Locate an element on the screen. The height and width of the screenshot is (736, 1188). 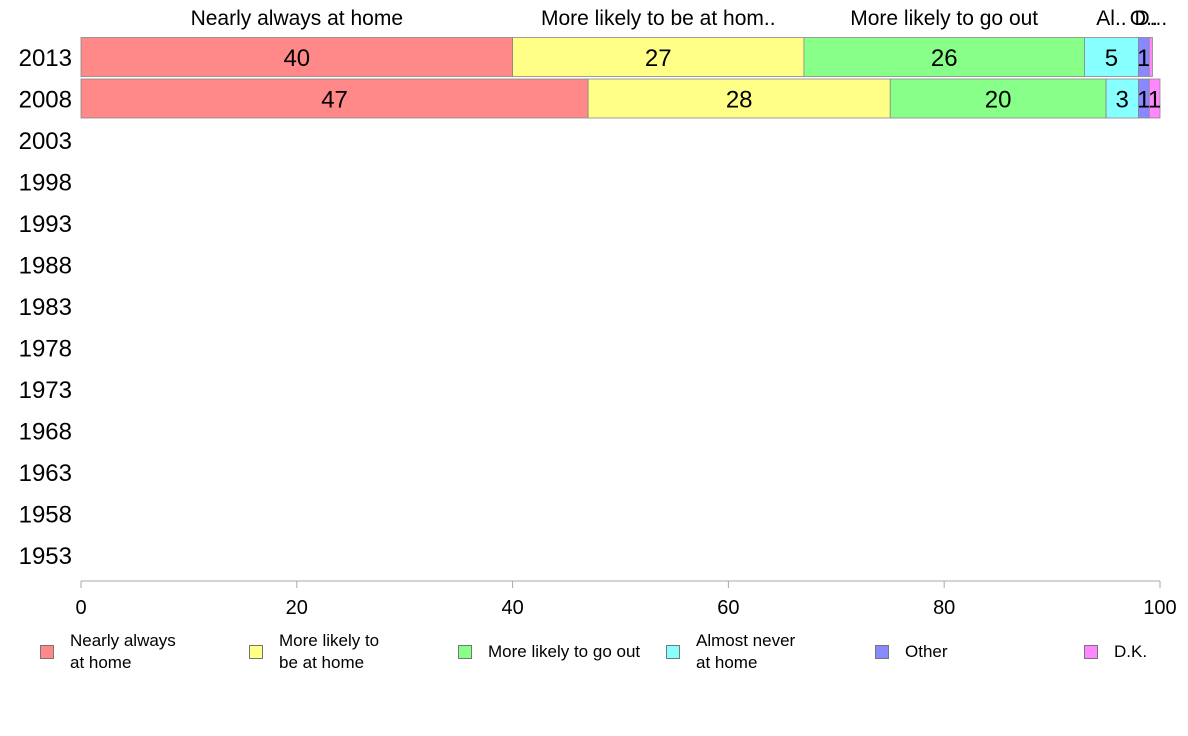
segment-header-label: More likely to go out is located at coordinates (944, 18).